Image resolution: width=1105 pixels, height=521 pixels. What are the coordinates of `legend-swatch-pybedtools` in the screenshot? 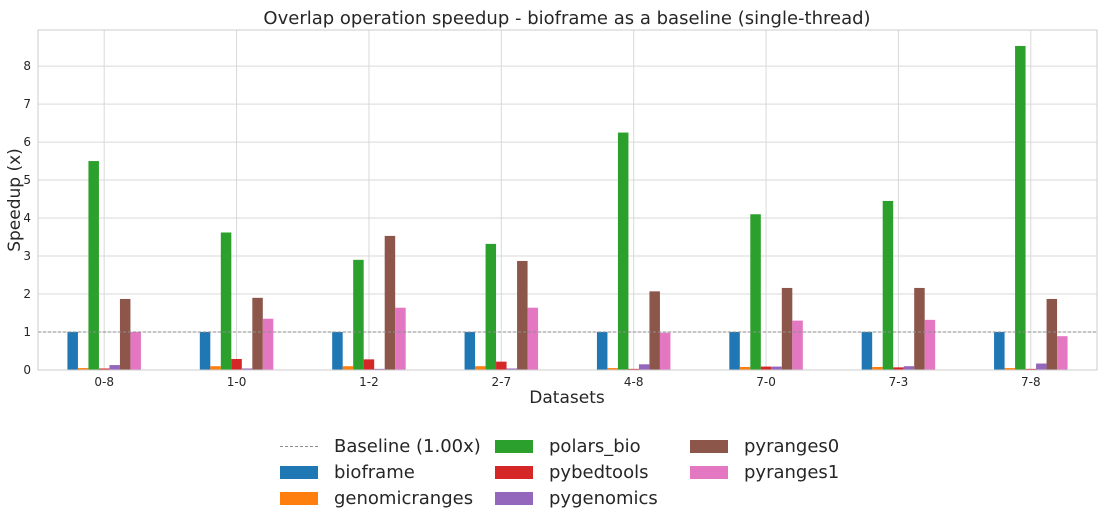 It's located at (514, 472).